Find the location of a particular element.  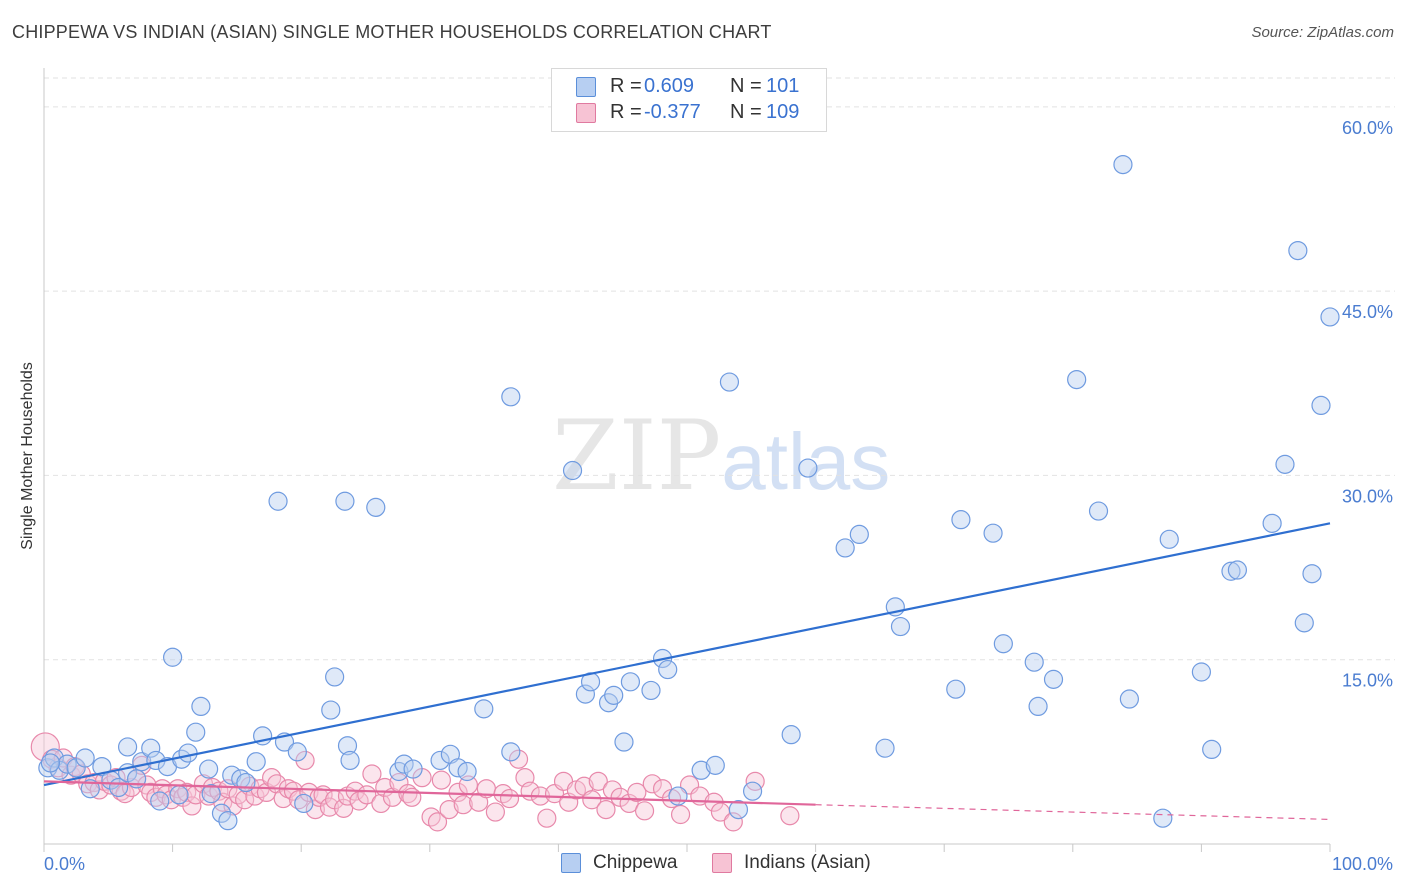

n-value: 101 is located at coordinates (783, 86).